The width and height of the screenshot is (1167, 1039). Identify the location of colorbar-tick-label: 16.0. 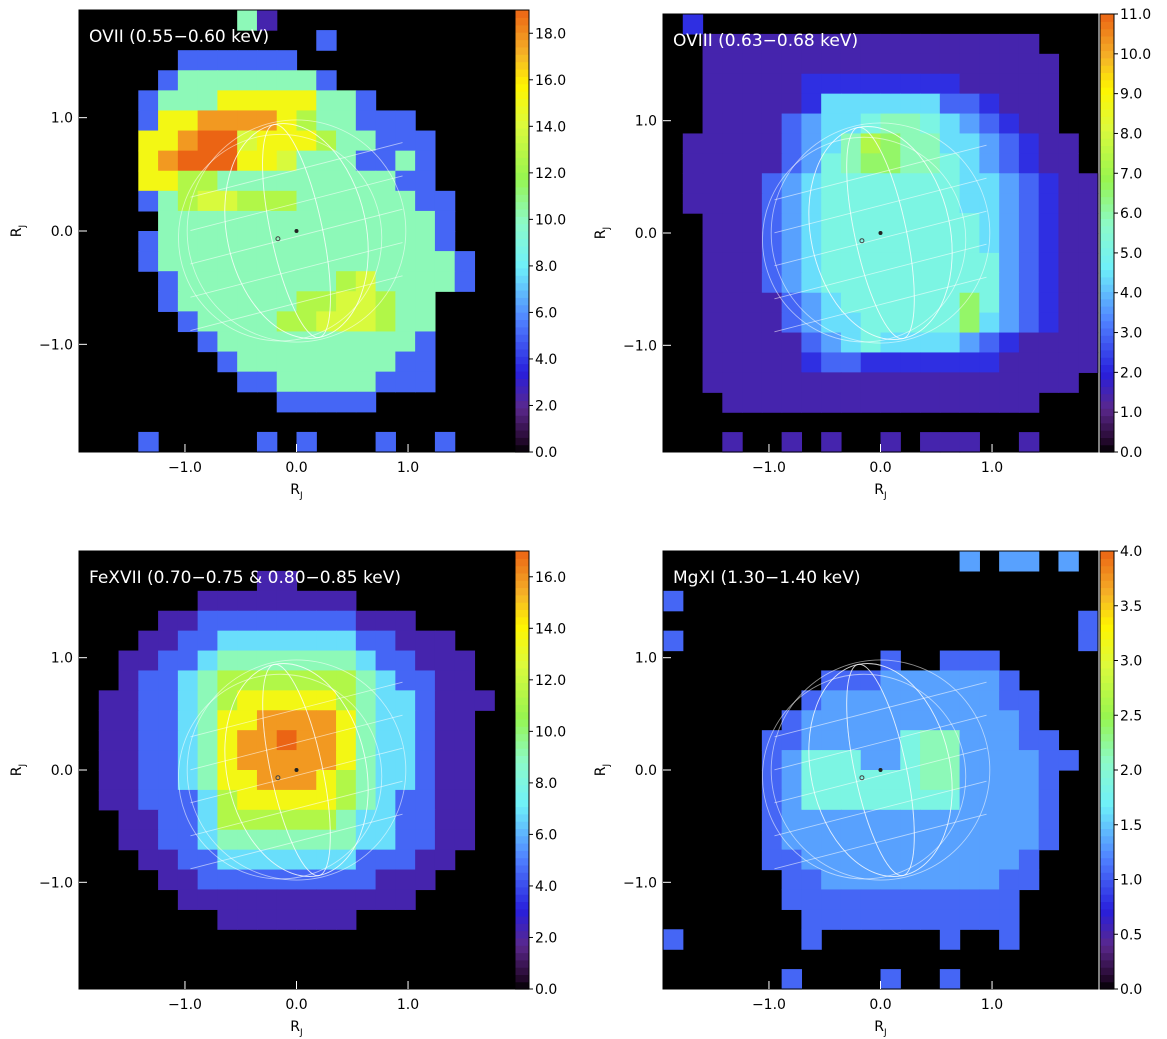
(550, 81).